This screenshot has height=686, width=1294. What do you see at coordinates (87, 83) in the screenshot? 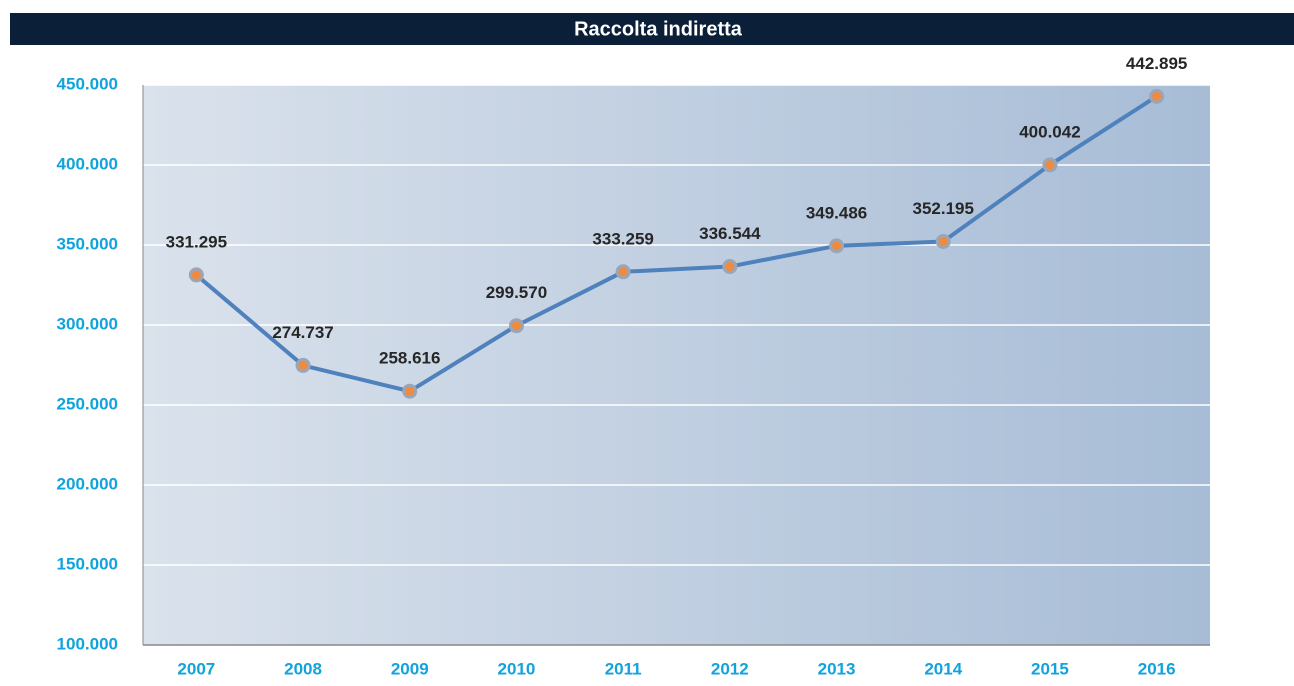
I see `y-tick-label: 450.000` at bounding box center [87, 83].